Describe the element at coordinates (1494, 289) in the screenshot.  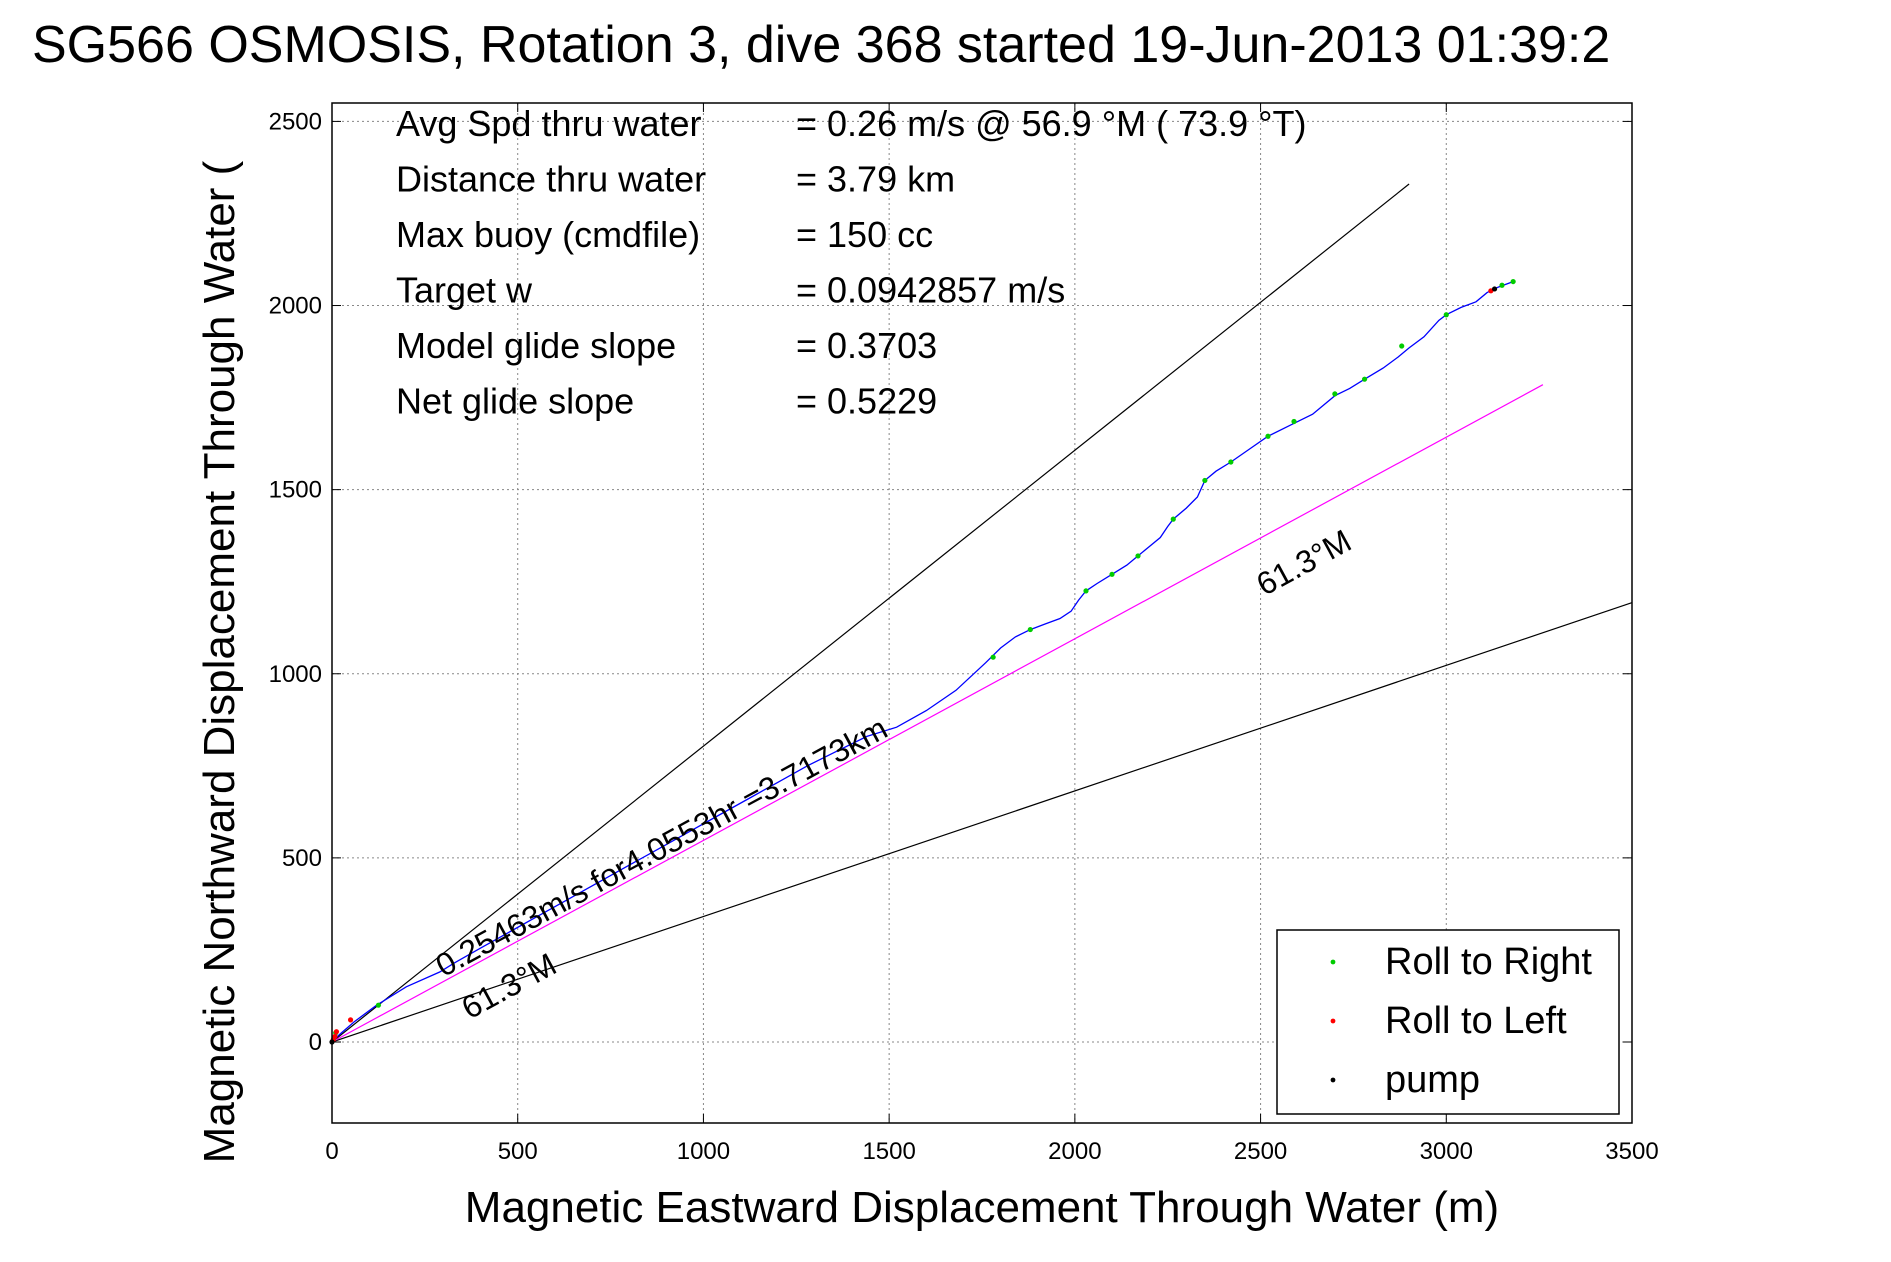
I see `pump-marker` at that location.